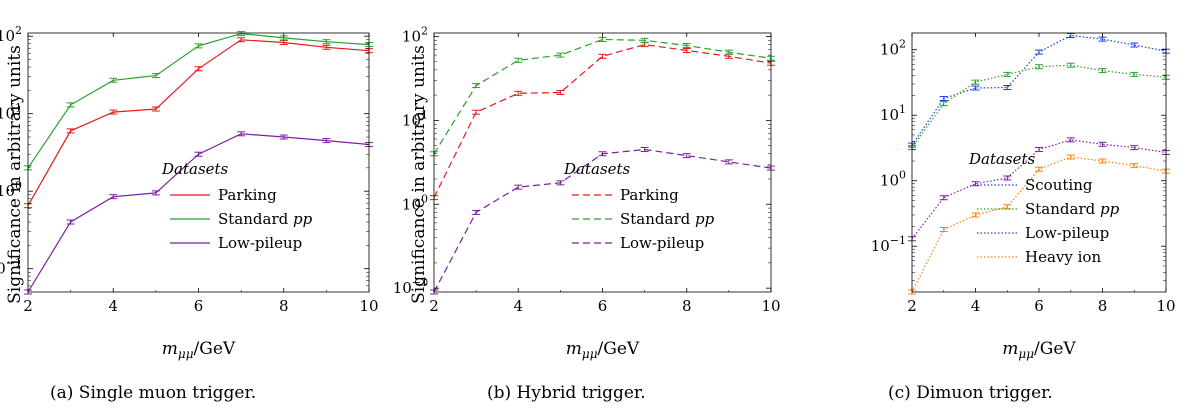 The image size is (1193, 412). I want to click on caption: (c) Dimuon trigger., so click(970, 393).